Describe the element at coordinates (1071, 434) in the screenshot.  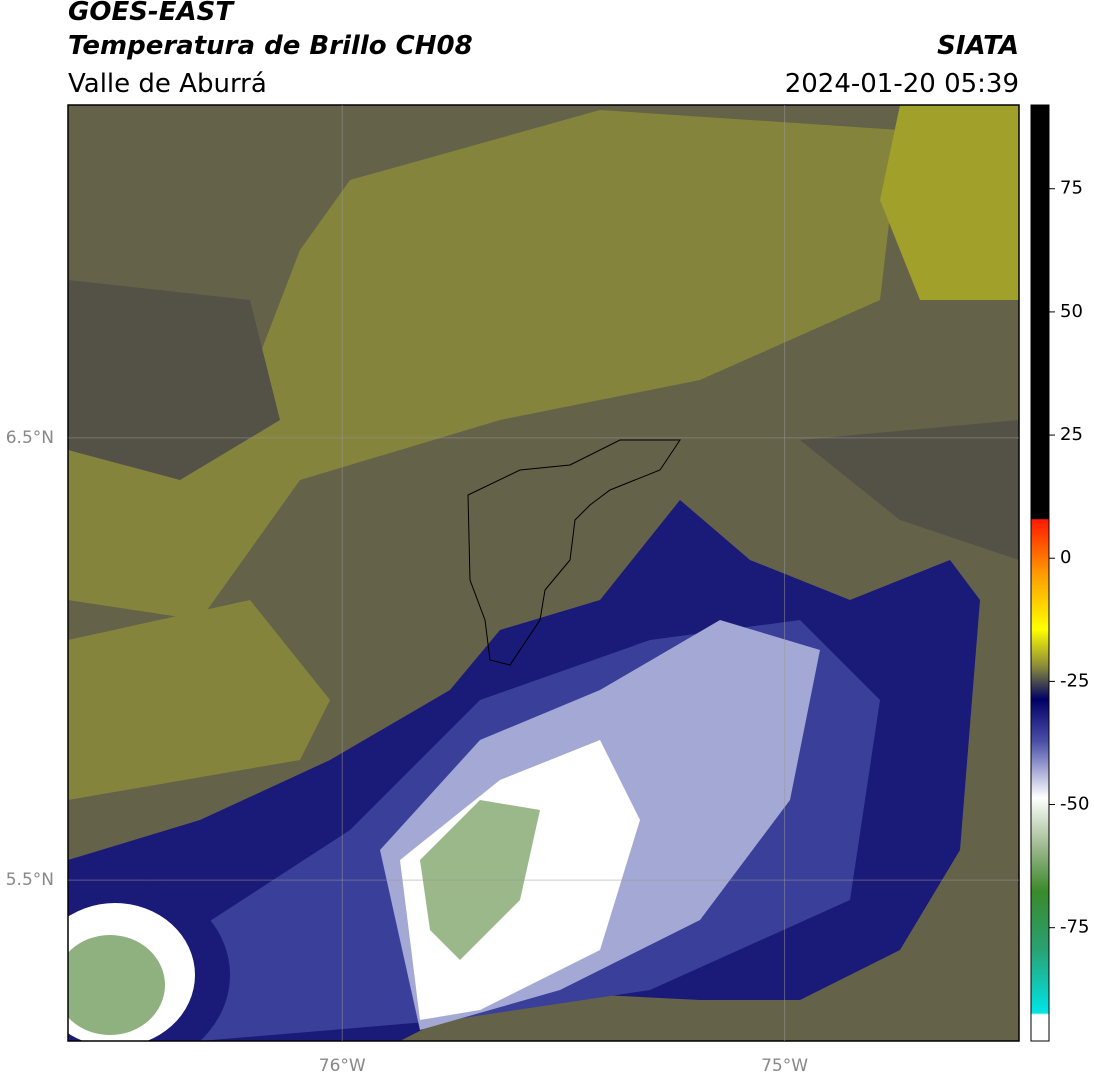
I see `colorbar-tick-label: 25` at that location.